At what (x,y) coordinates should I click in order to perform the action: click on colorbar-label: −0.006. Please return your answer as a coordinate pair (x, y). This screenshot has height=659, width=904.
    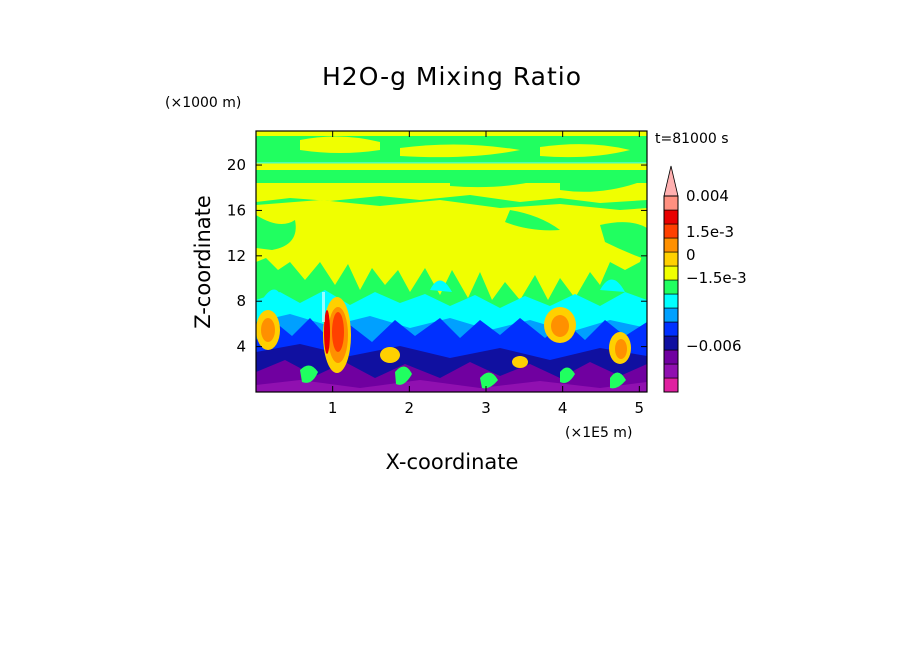
    Looking at the image, I should click on (714, 346).